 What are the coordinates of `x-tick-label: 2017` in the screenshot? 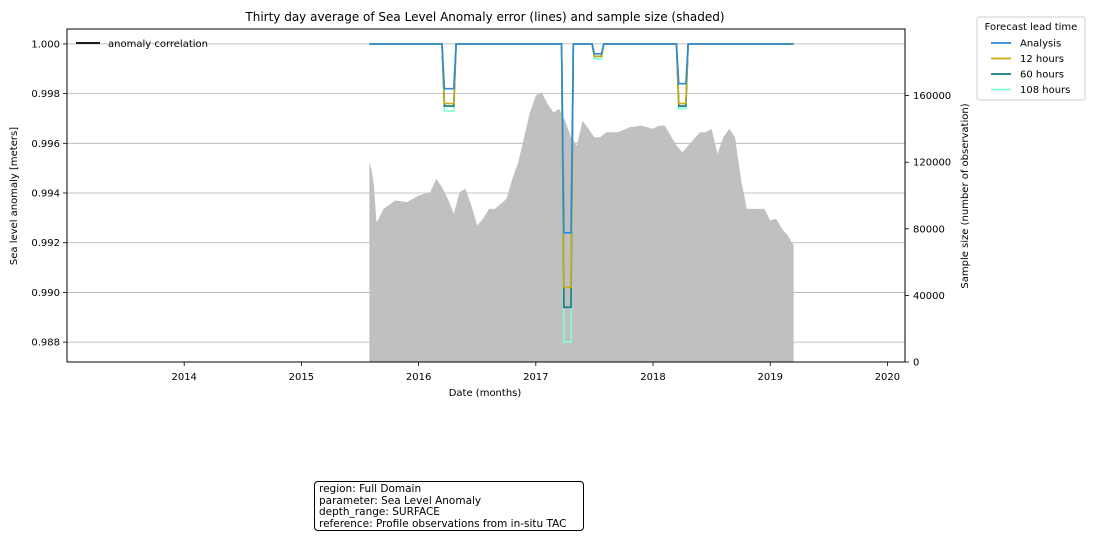 It's located at (535, 377).